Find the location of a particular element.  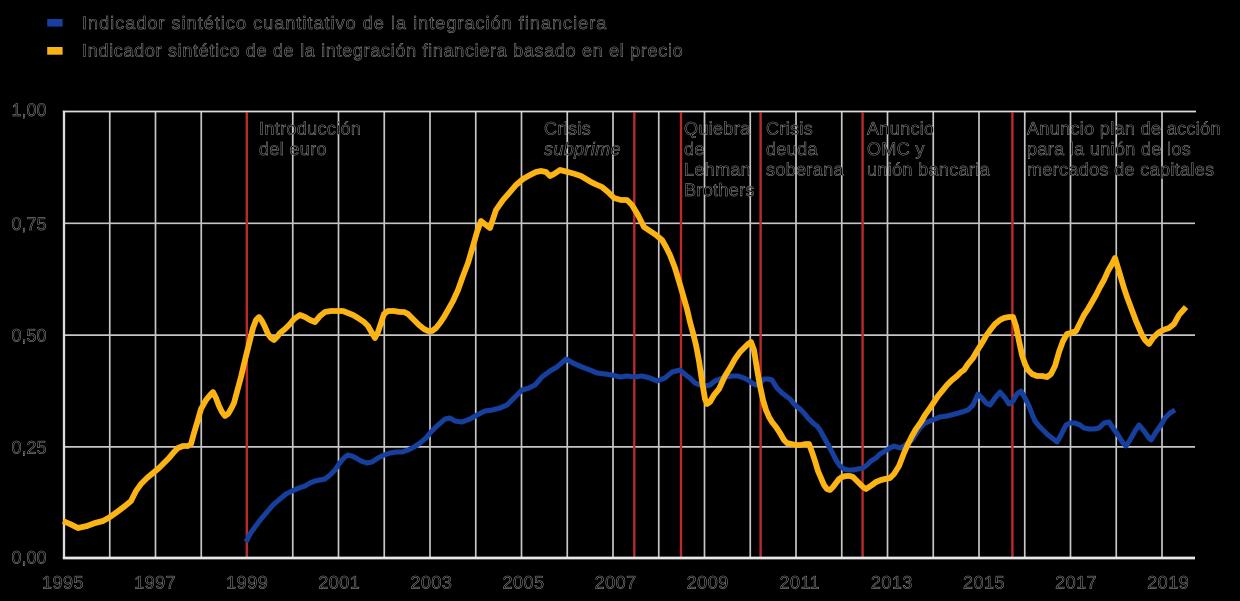

svg-text: 0,25 is located at coordinates (28, 447).